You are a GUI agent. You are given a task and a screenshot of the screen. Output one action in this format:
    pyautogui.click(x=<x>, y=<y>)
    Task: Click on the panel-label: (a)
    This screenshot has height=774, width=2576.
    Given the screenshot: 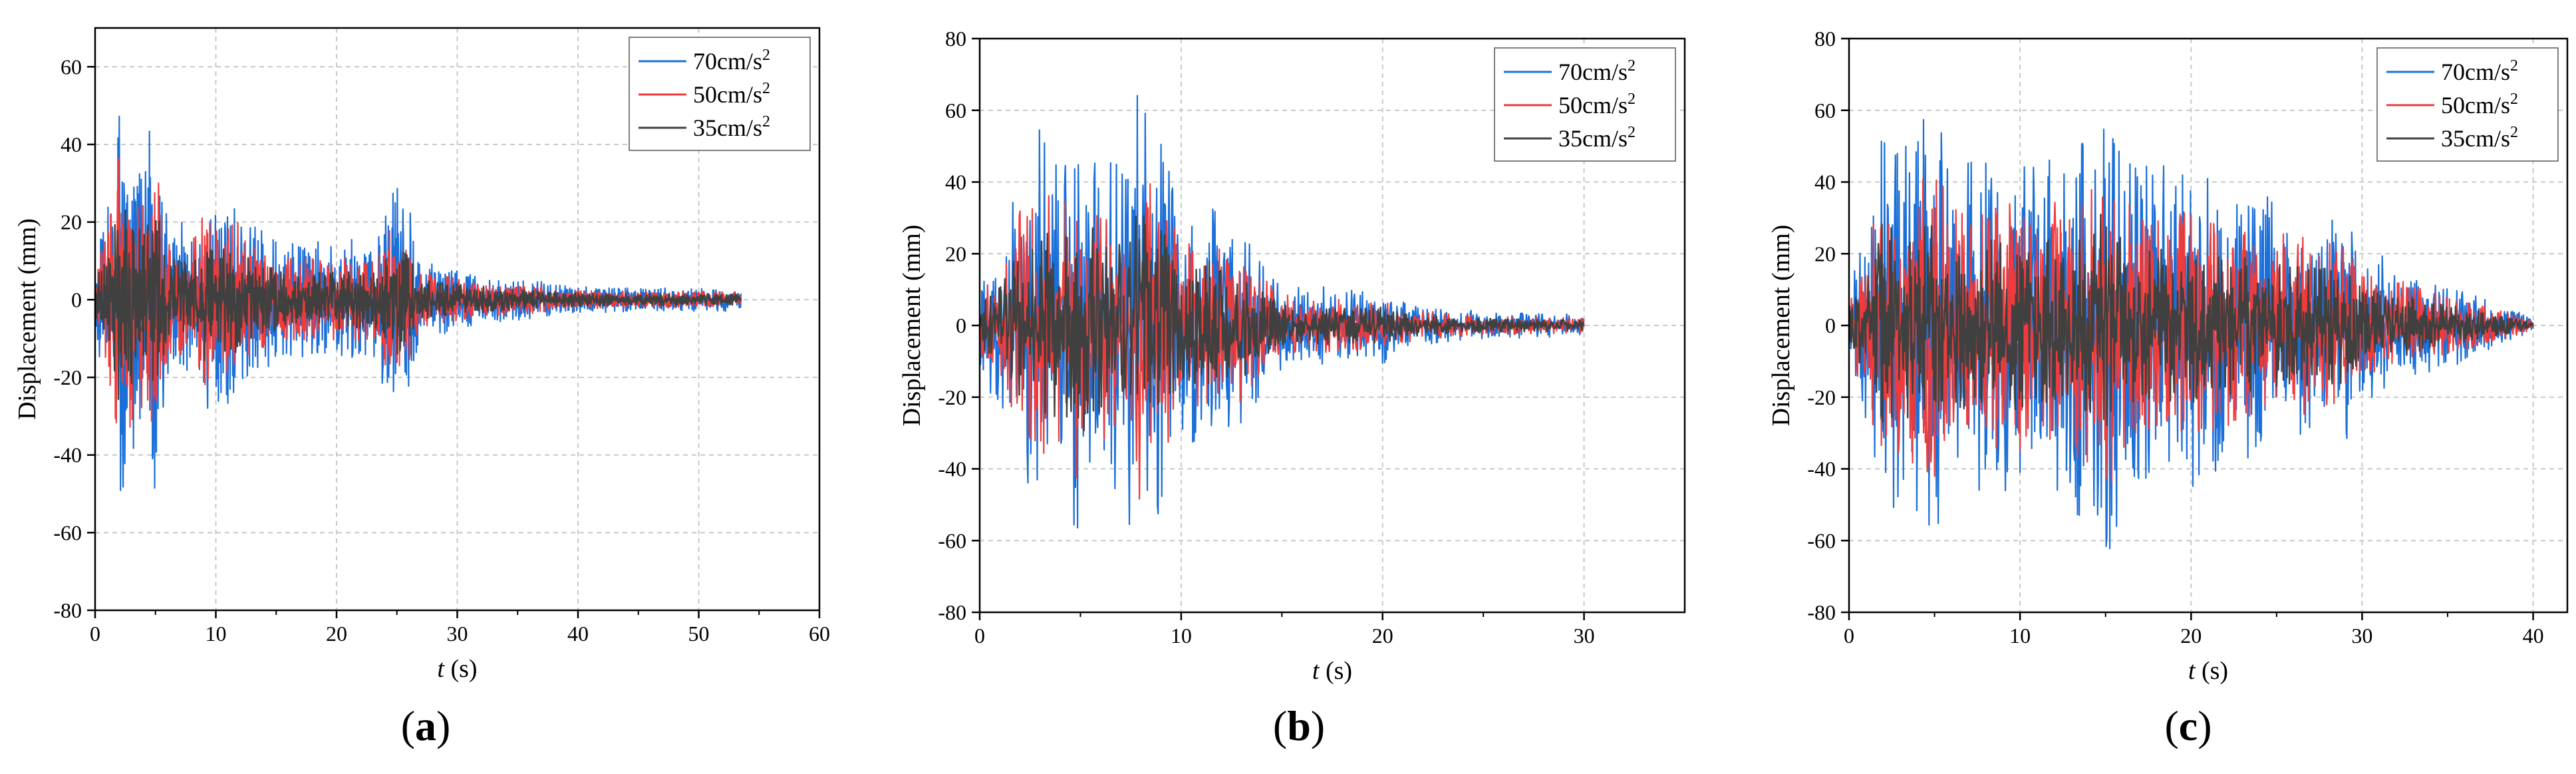 What is the action you would take?
    pyautogui.click(x=426, y=726)
    